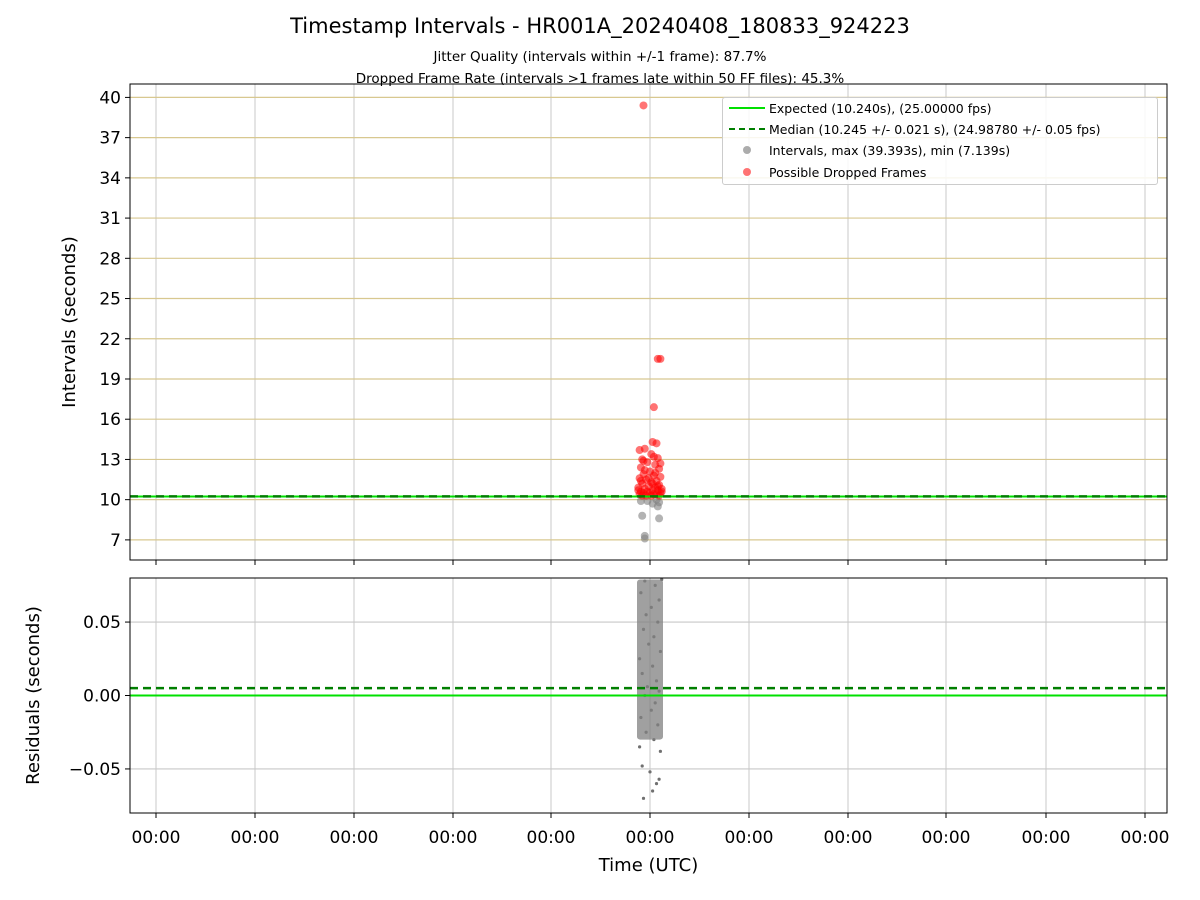 Image resolution: width=1200 pixels, height=900 pixels. What do you see at coordinates (110, 380) in the screenshot?
I see `y-tick-label: 19` at bounding box center [110, 380].